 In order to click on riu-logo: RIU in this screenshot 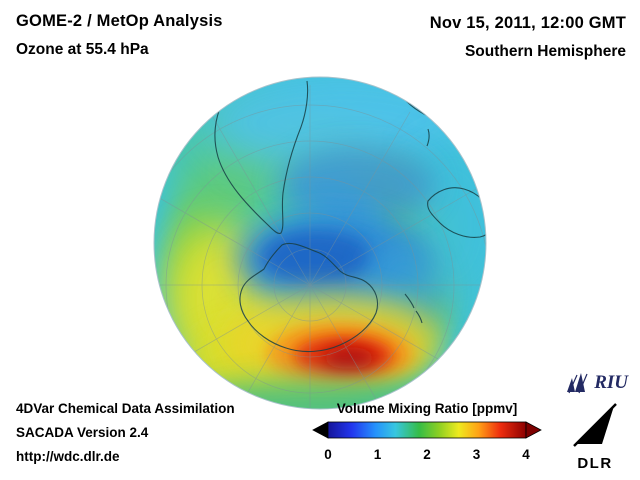, I will do `click(597, 383)`.